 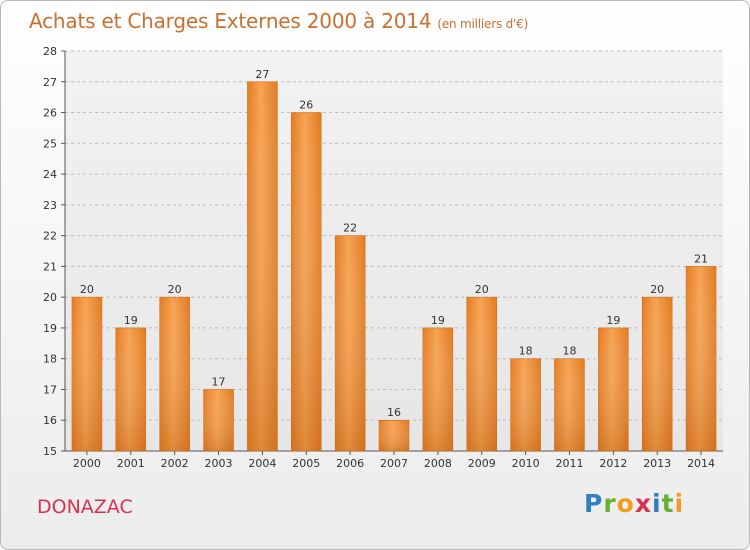 I want to click on y-tick-label: 27, so click(x=50, y=82).